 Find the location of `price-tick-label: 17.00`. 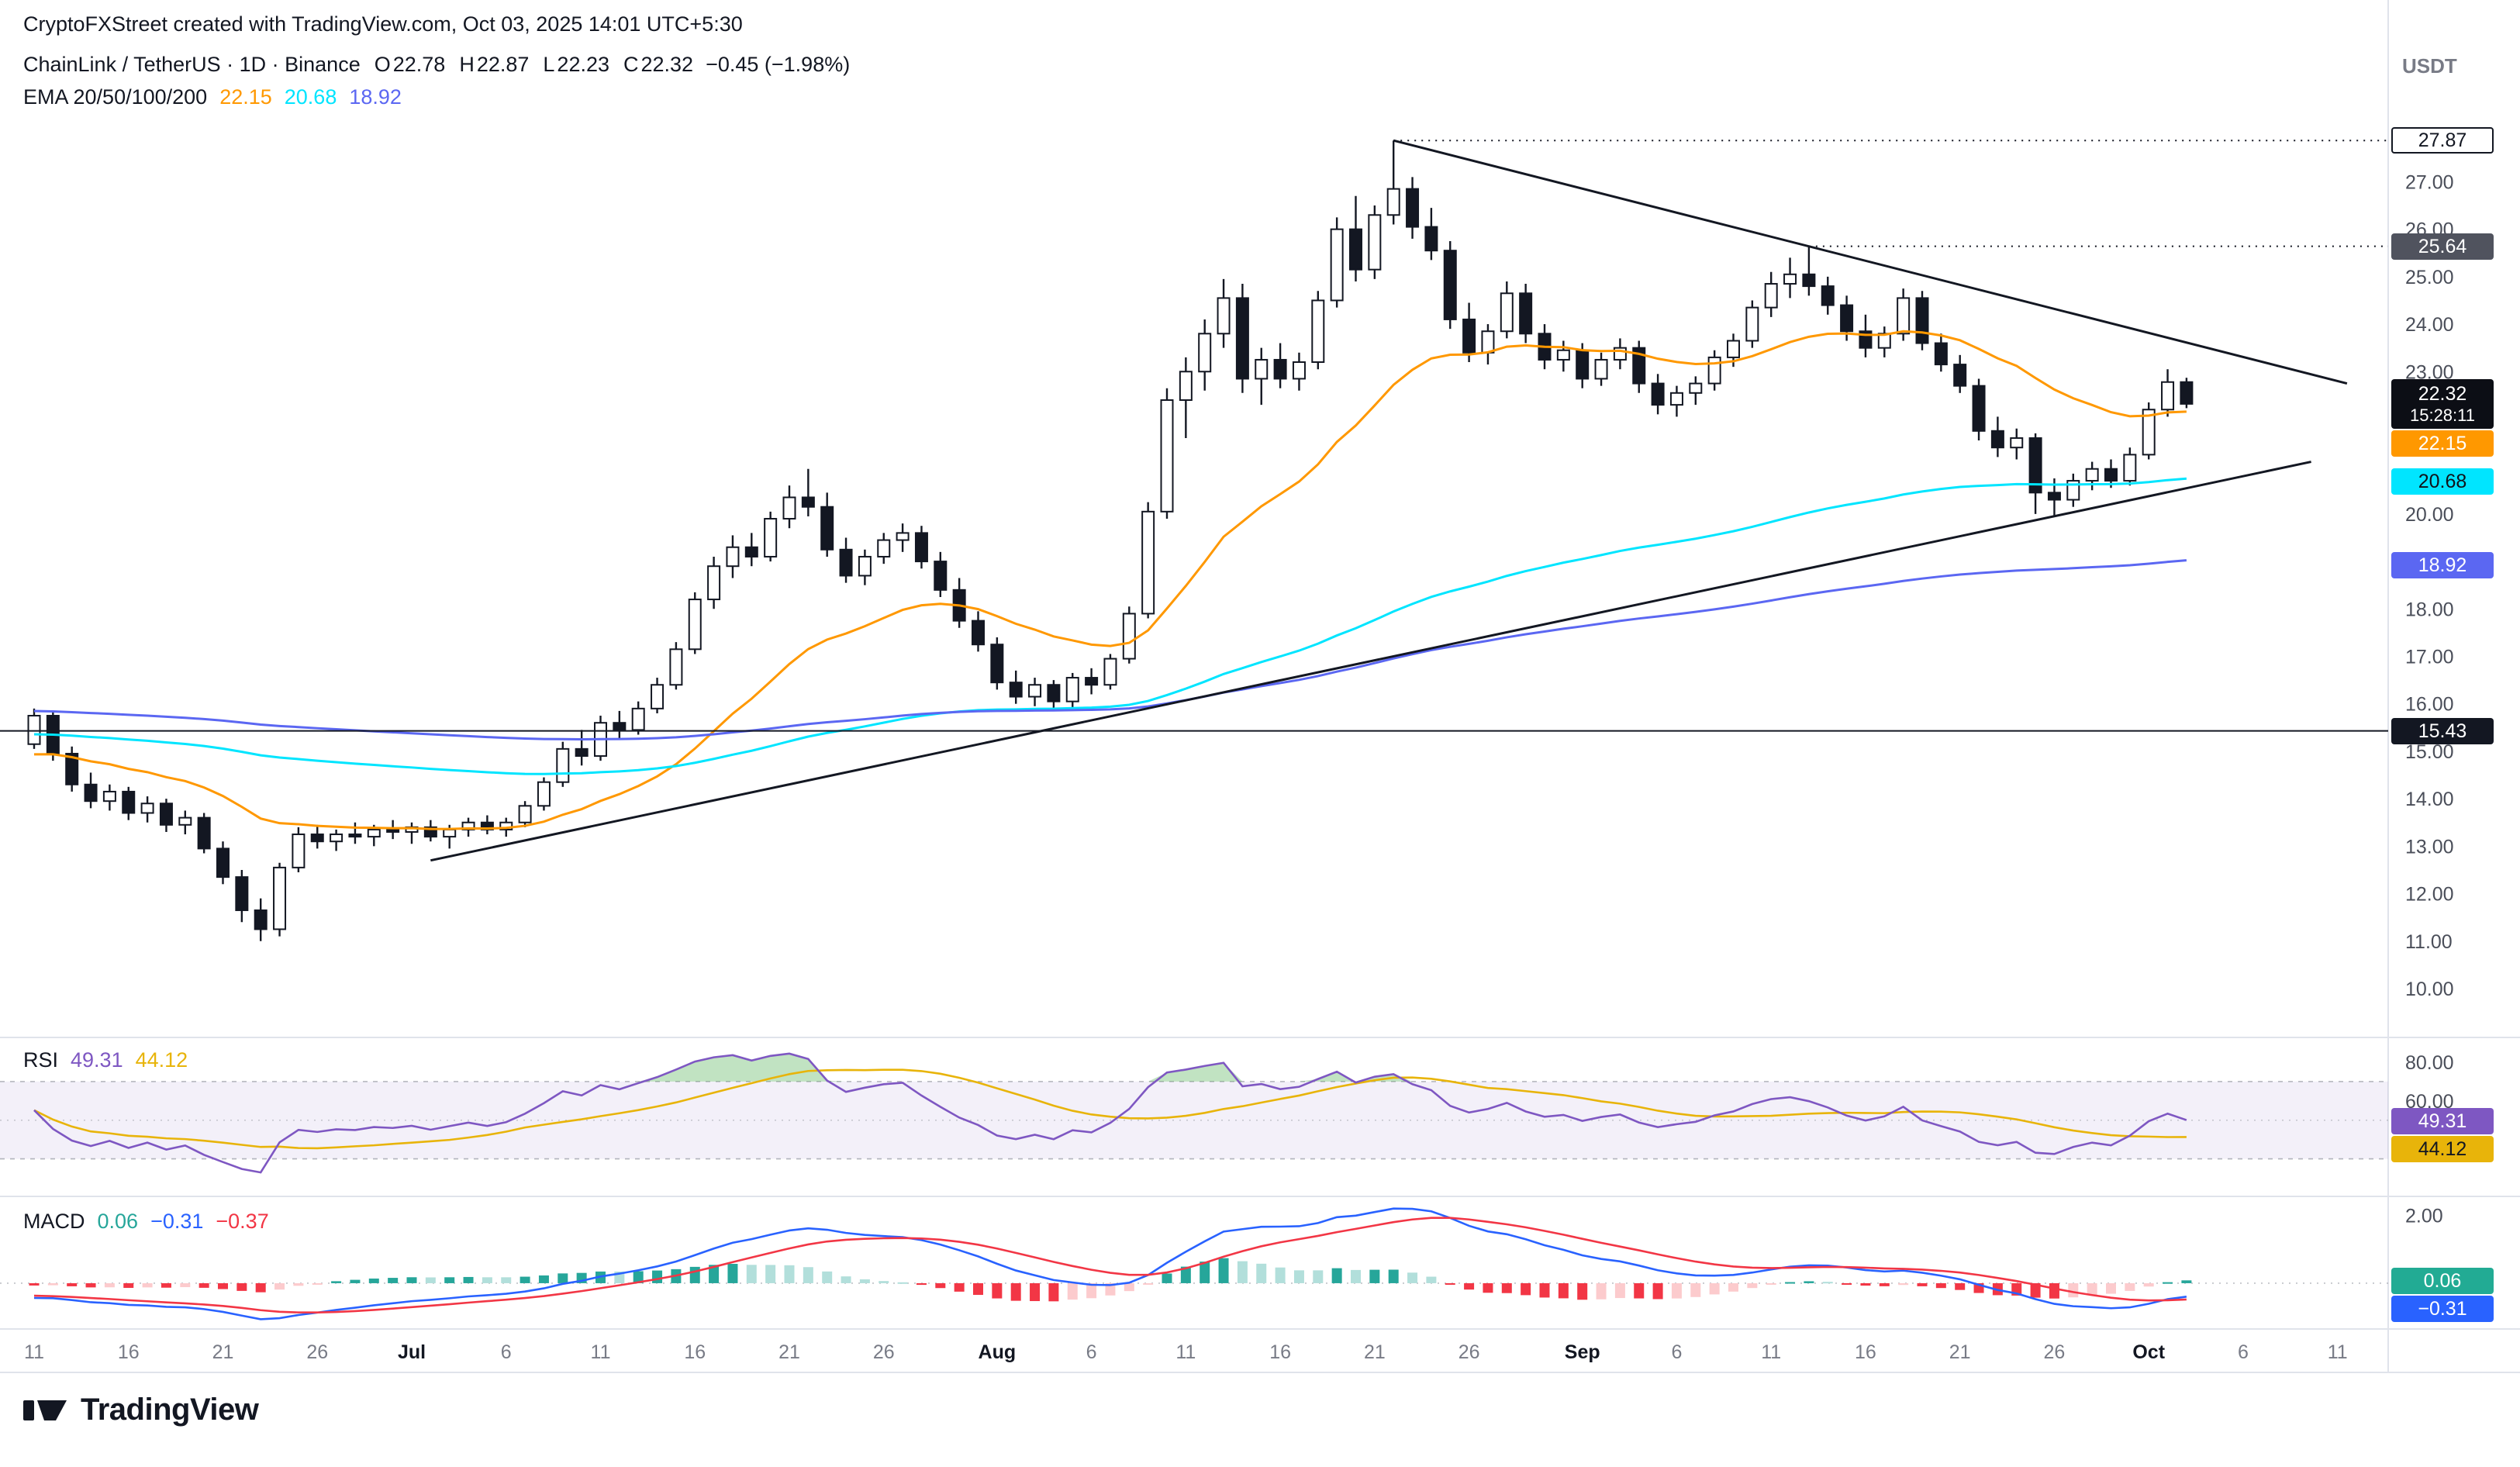

price-tick-label: 17.00 is located at coordinates (2429, 657).